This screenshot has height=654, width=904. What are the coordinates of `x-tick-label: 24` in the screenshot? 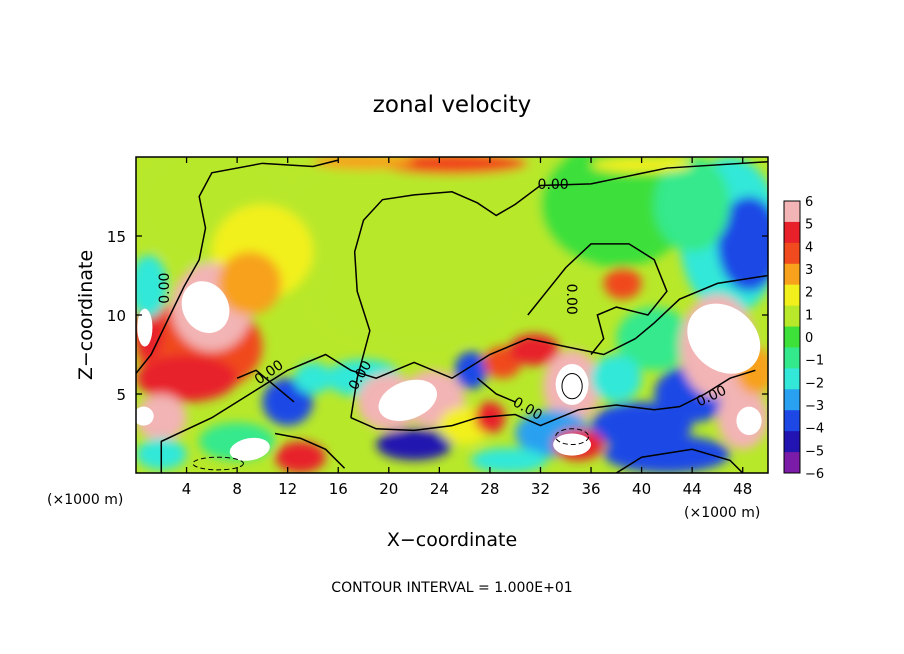 It's located at (439, 489).